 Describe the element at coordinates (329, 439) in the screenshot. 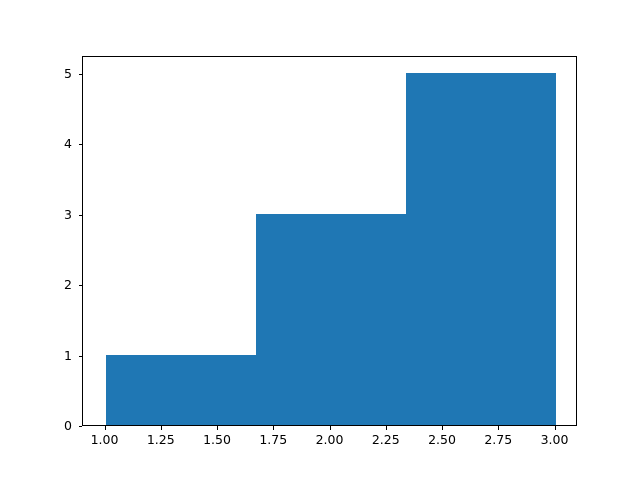

I see `x-tick-label: 2.00` at that location.